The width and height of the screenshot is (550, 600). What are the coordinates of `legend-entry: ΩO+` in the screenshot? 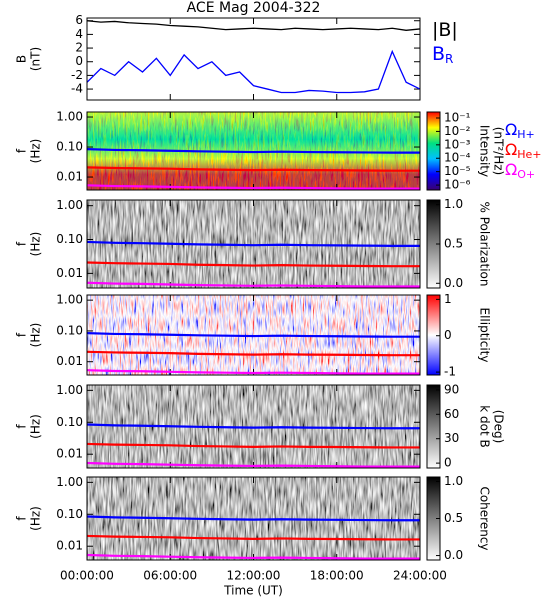 It's located at (520, 171).